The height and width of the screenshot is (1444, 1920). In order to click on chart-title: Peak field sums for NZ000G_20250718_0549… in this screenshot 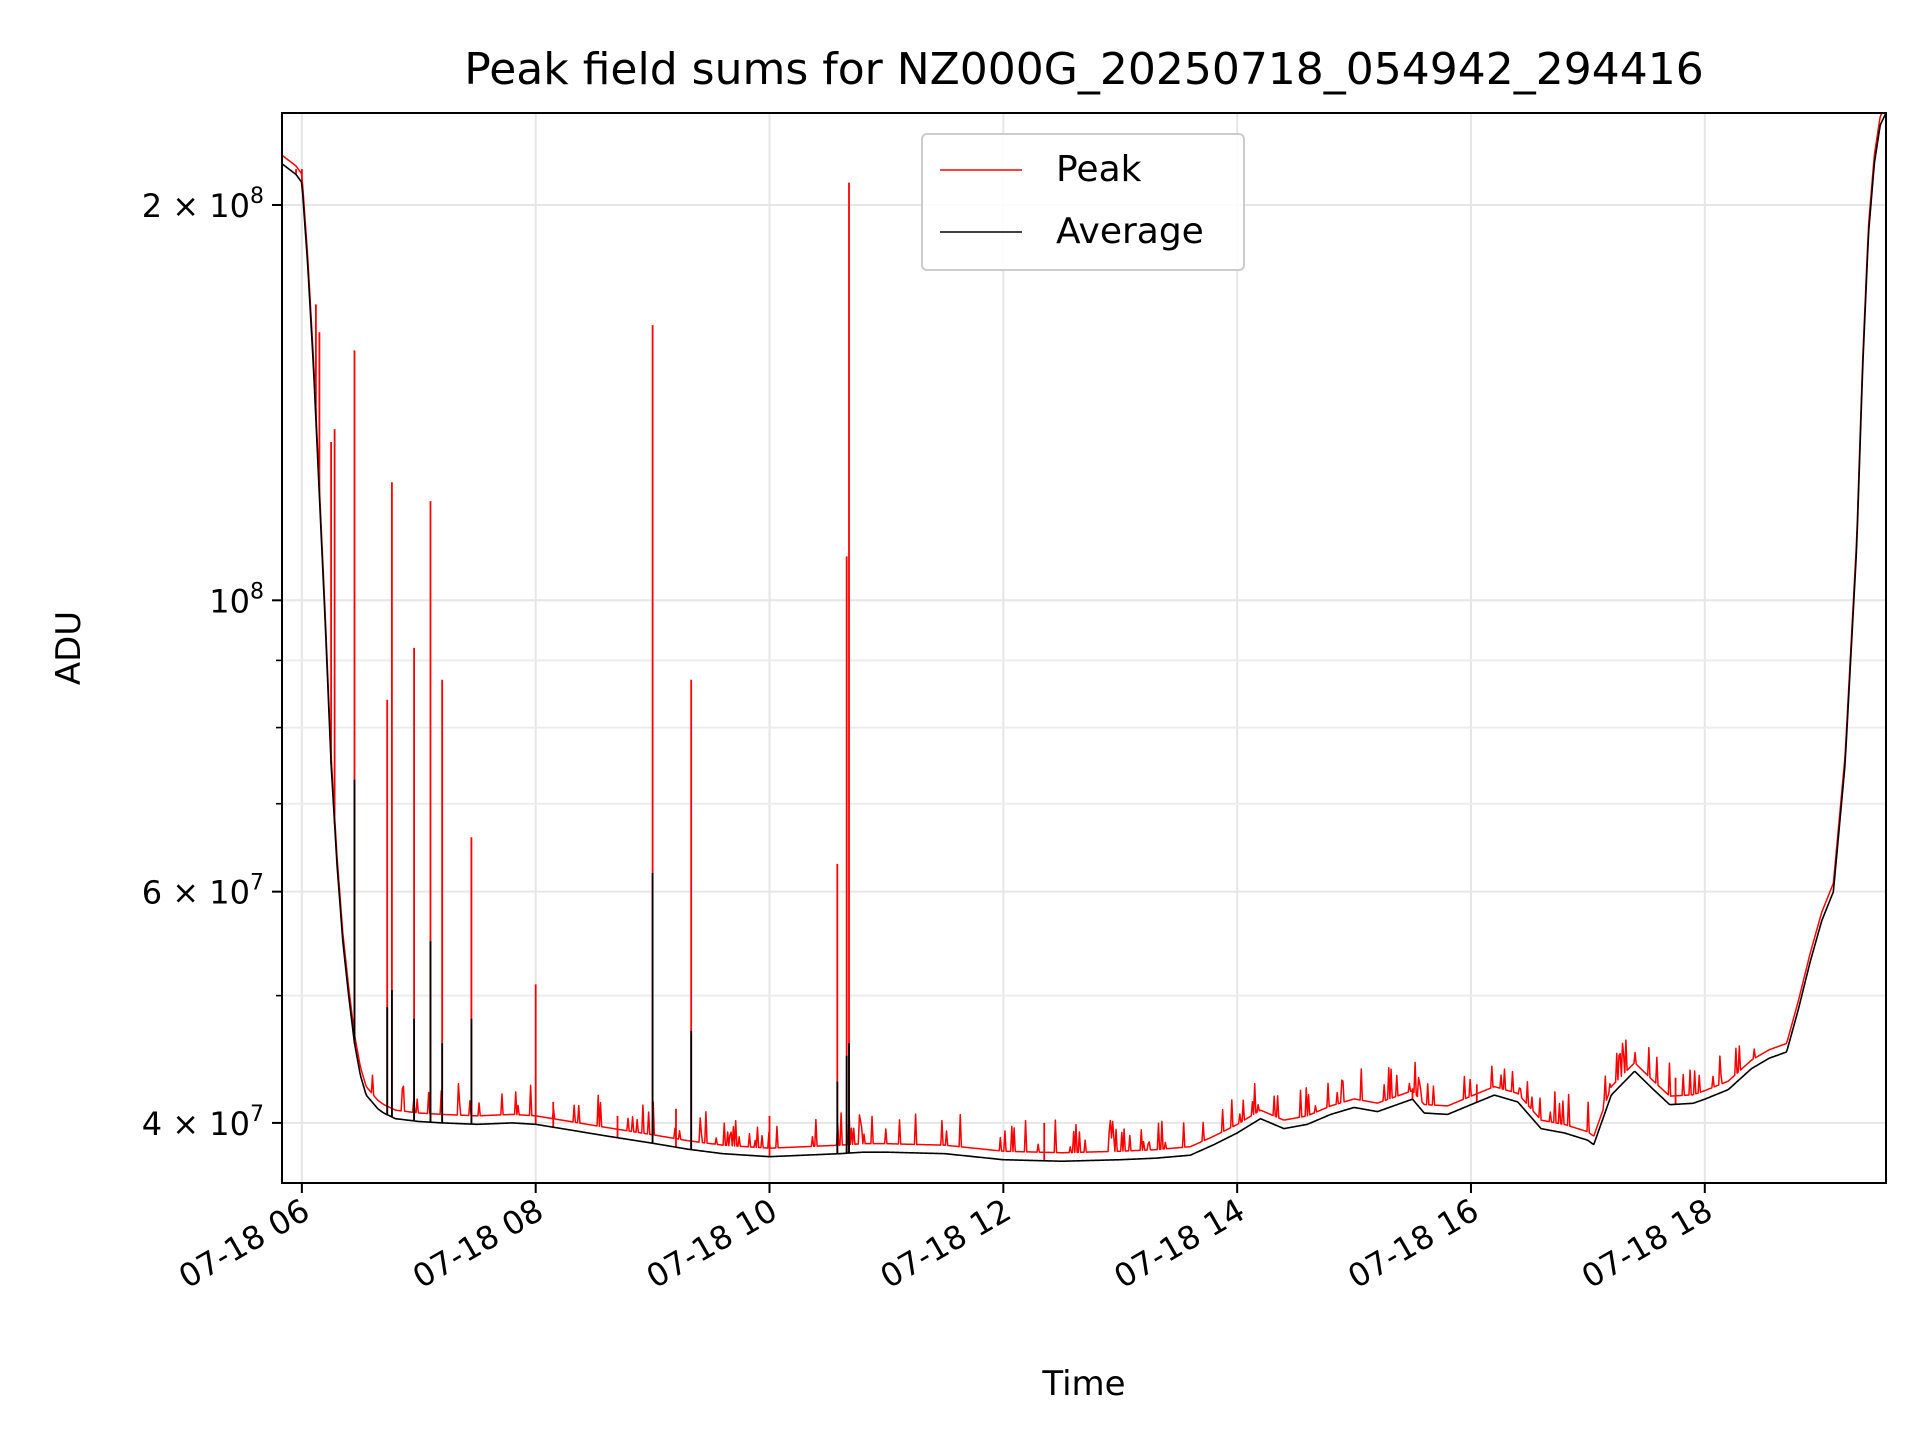, I will do `click(1083, 69)`.